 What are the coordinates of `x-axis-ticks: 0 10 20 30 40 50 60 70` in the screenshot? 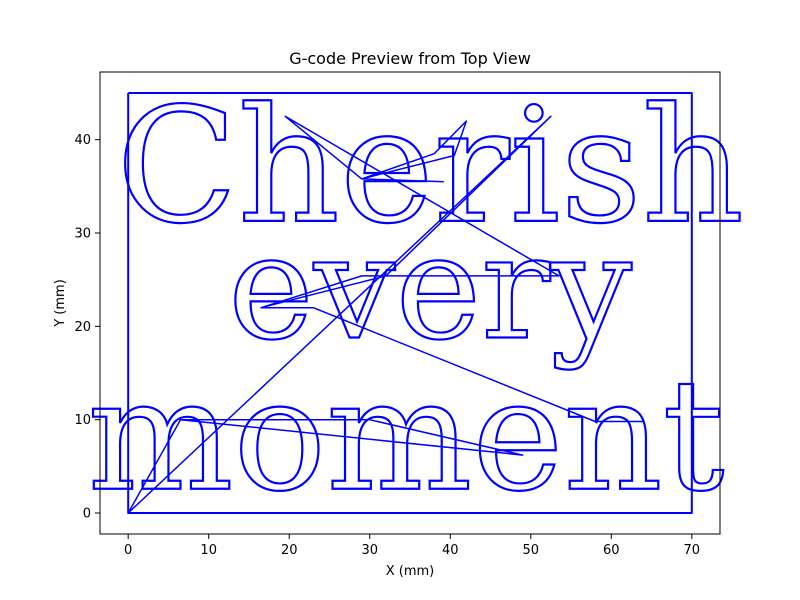 It's located at (412, 546).